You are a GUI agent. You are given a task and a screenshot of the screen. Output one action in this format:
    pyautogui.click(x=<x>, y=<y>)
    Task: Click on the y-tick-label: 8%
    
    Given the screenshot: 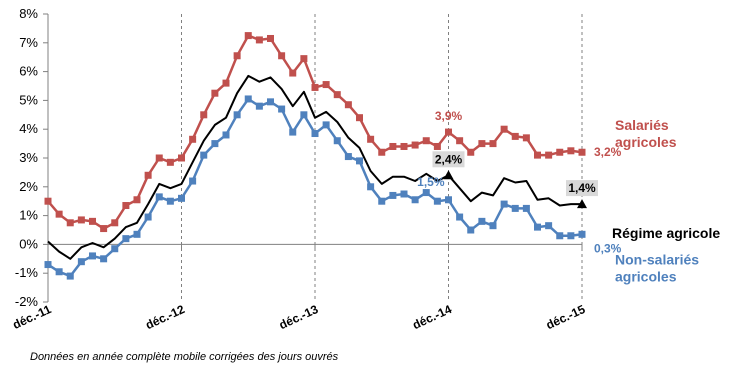 What is the action you would take?
    pyautogui.click(x=28, y=13)
    